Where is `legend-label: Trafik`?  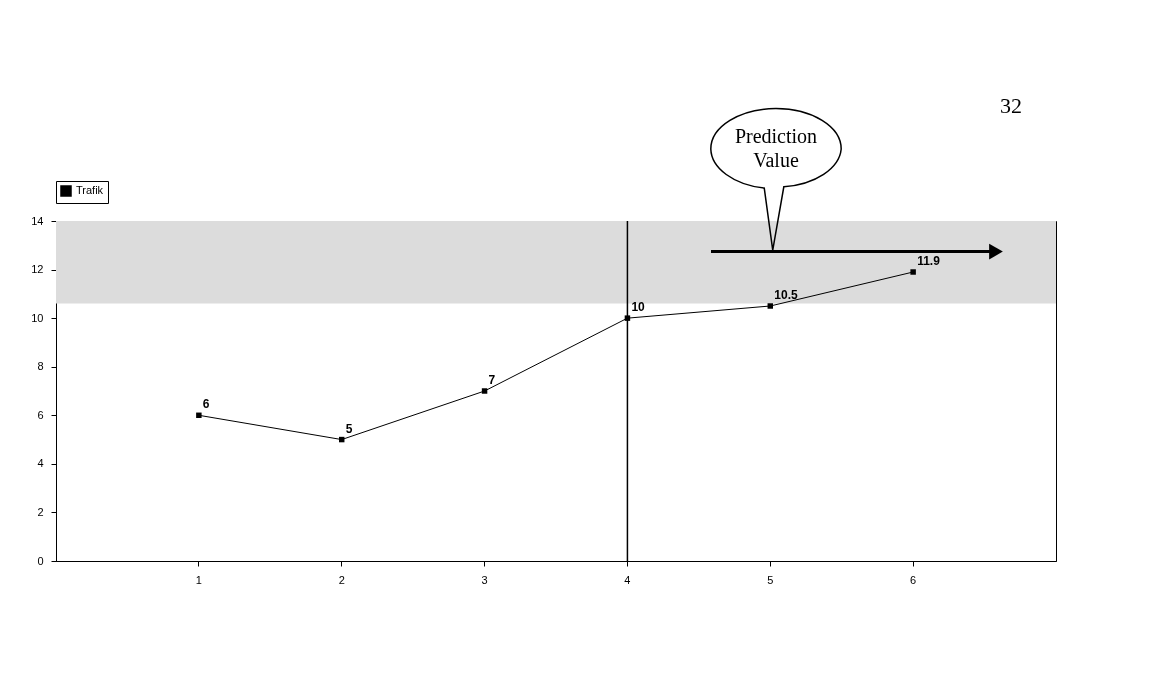
legend-label: Trafik is located at coordinates (90, 190).